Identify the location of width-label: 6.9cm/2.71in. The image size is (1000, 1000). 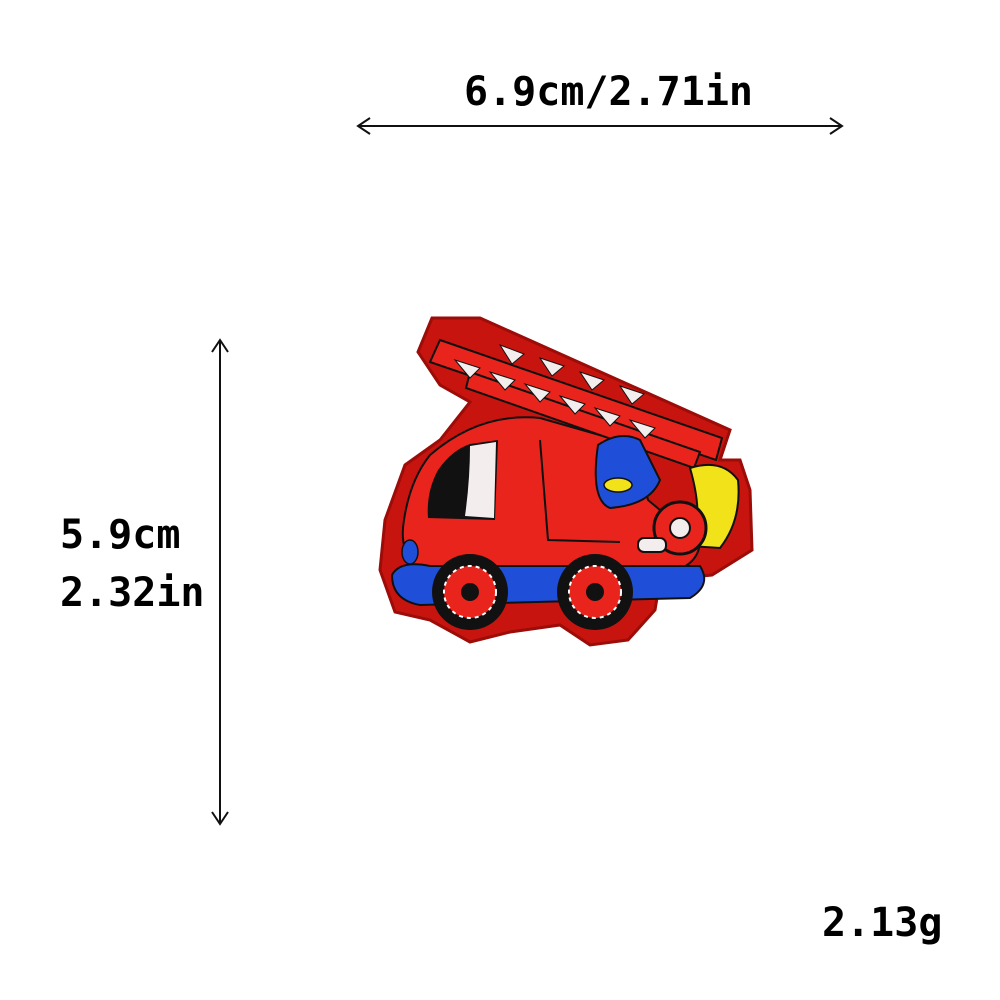
(608, 92).